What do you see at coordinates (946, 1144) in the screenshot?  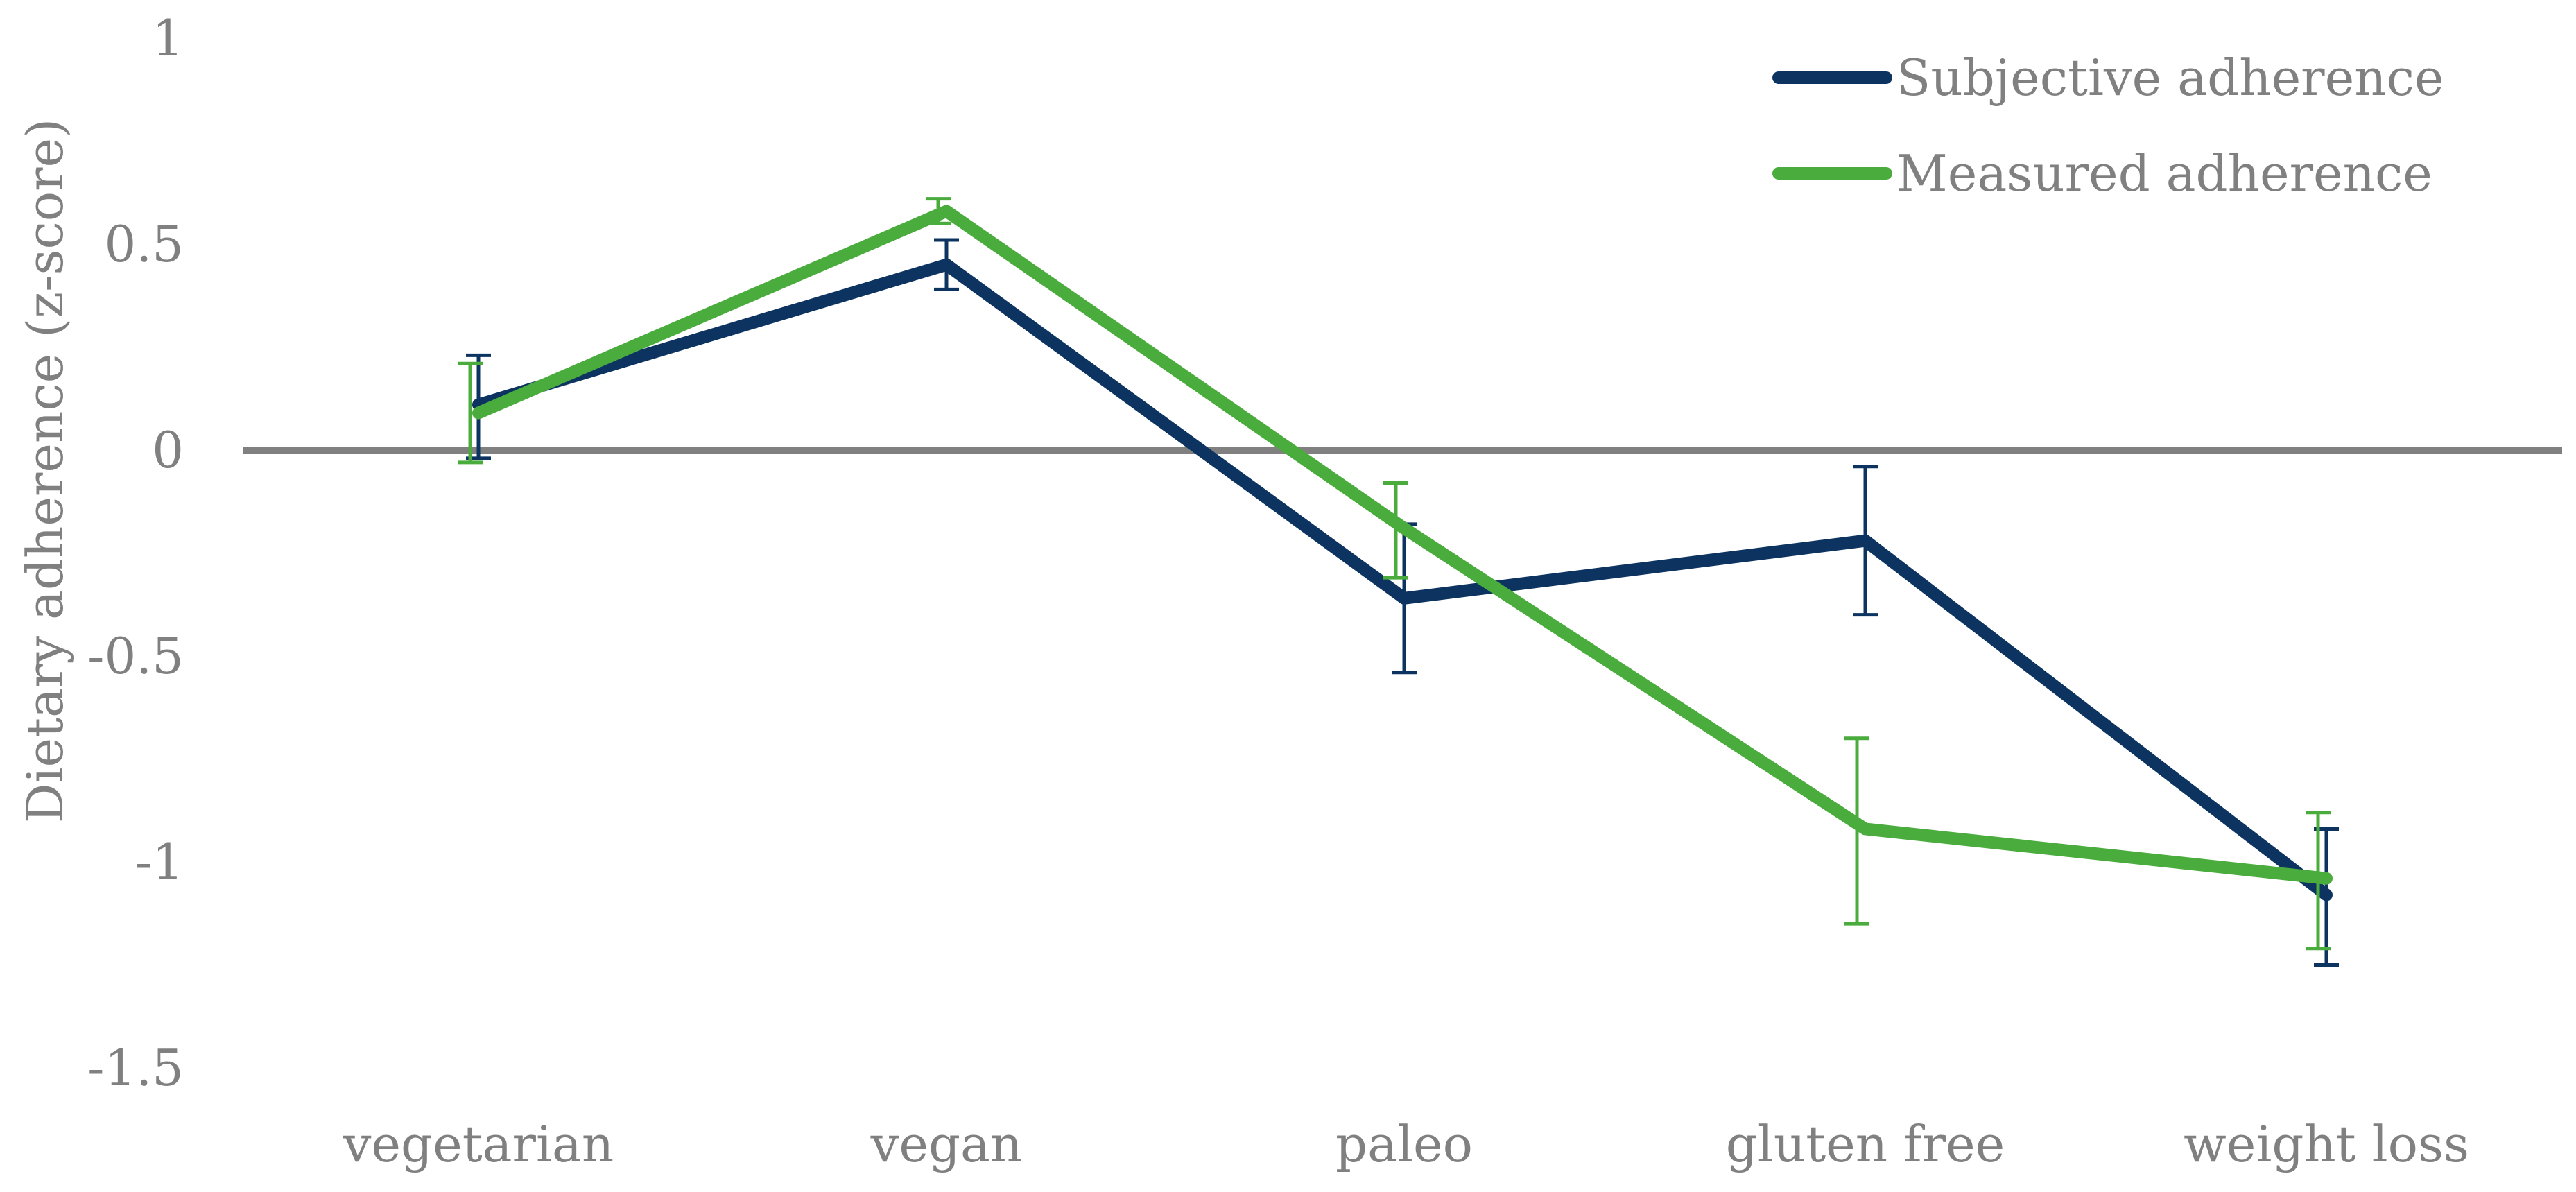 I see `x-category-label: vegan` at bounding box center [946, 1144].